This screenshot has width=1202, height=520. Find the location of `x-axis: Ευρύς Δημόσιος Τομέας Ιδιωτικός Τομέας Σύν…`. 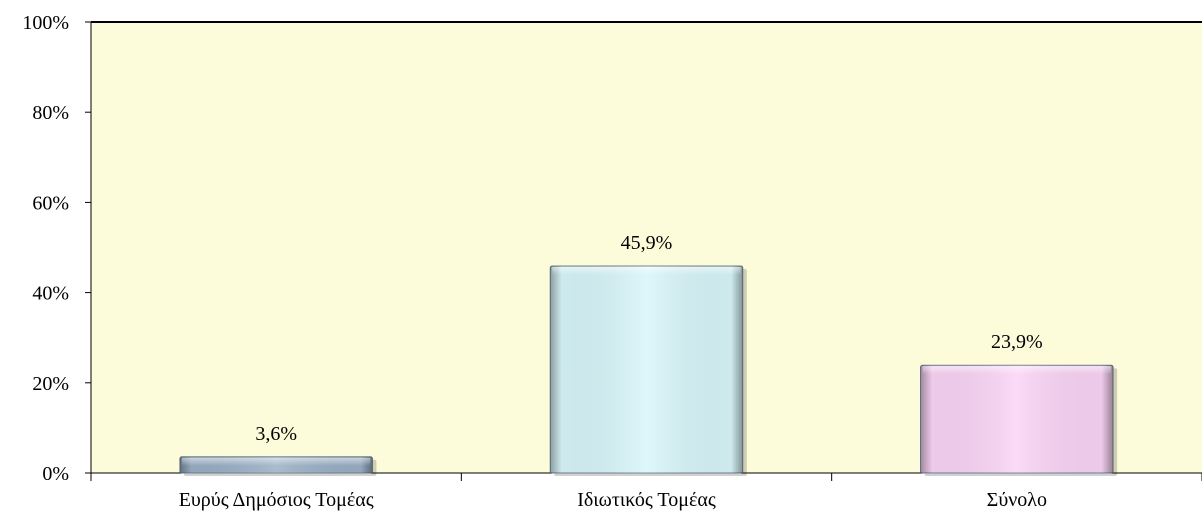

x-axis: Ευρύς Δημόσιος Τομέας Ιδιωτικός Τομέας Σύν… is located at coordinates (646, 491).